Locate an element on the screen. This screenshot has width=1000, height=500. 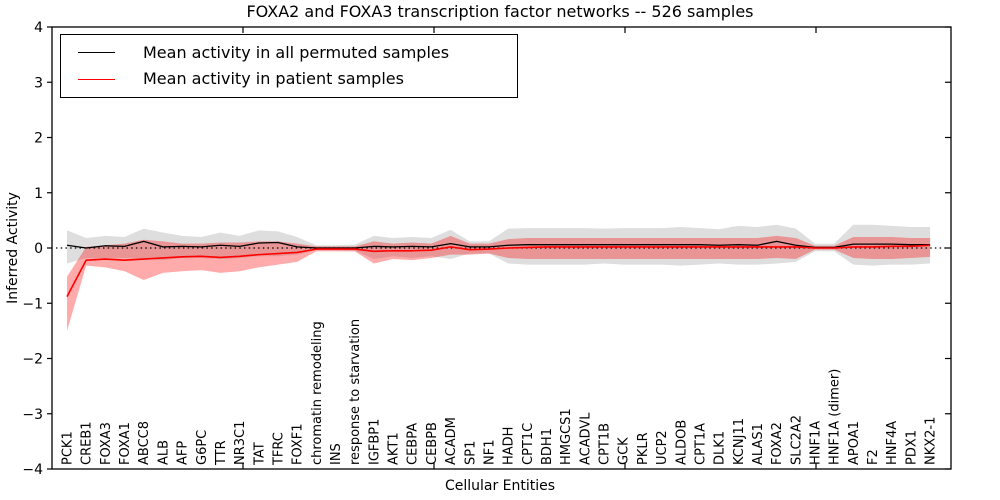
x-tick-label: NF1 is located at coordinates (489, 452).